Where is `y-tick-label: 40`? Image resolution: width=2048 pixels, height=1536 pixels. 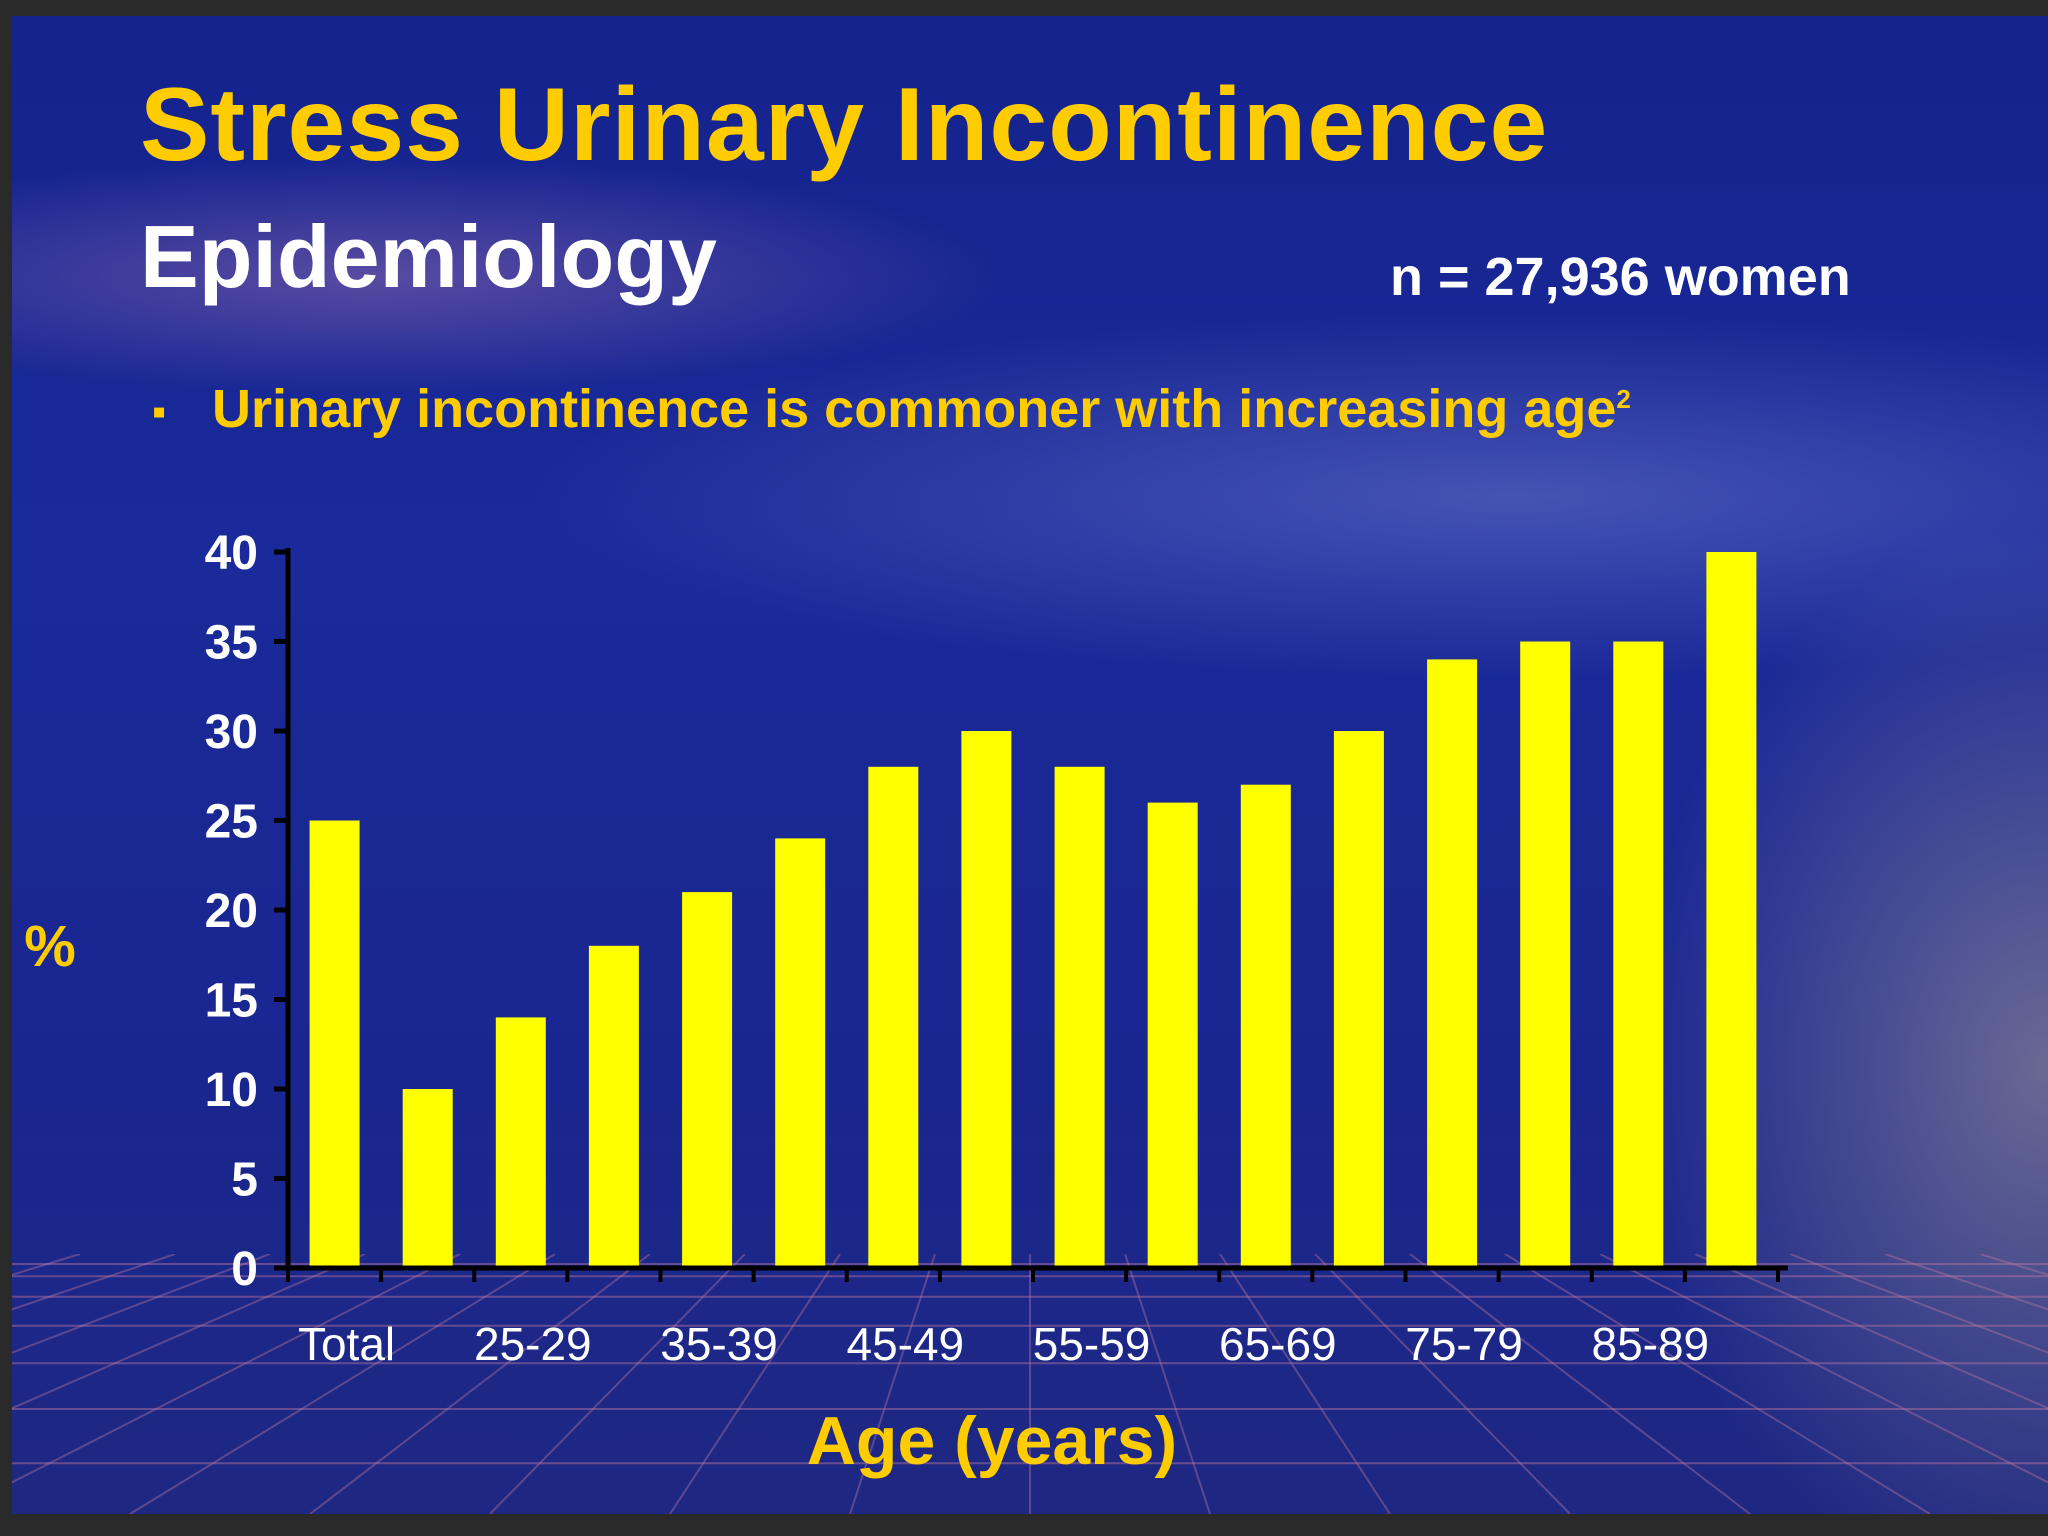
y-tick-label: 40 is located at coordinates (231, 553).